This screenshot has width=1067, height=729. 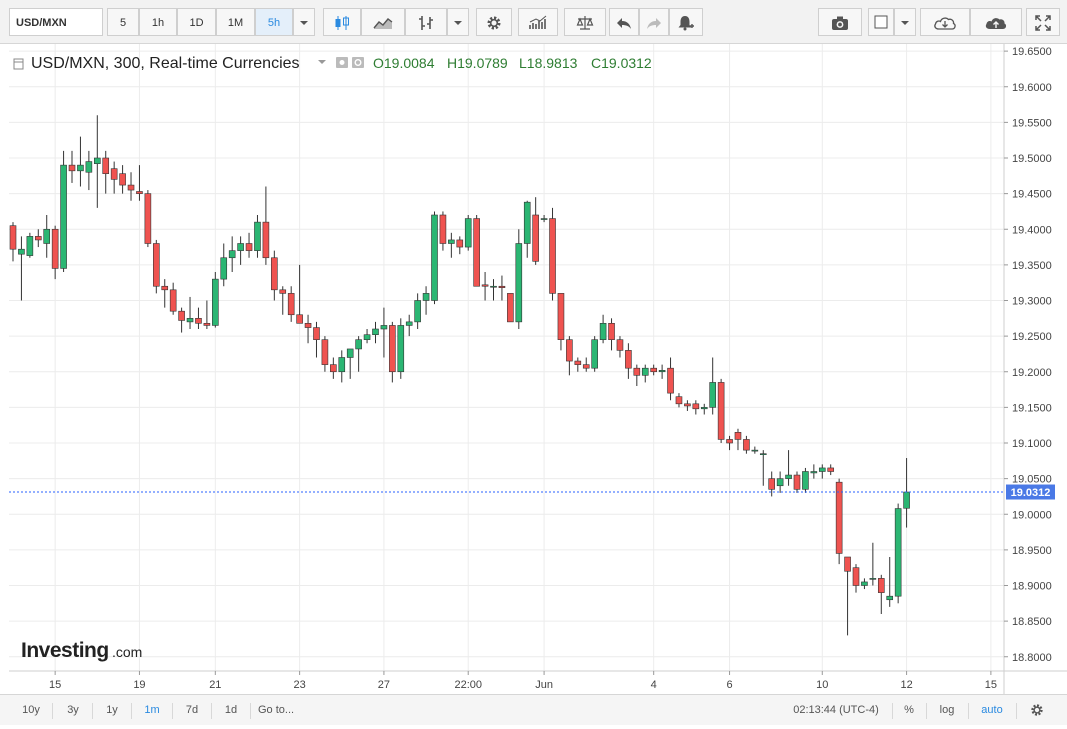 I want to click on price-axis, so click(x=1035, y=357).